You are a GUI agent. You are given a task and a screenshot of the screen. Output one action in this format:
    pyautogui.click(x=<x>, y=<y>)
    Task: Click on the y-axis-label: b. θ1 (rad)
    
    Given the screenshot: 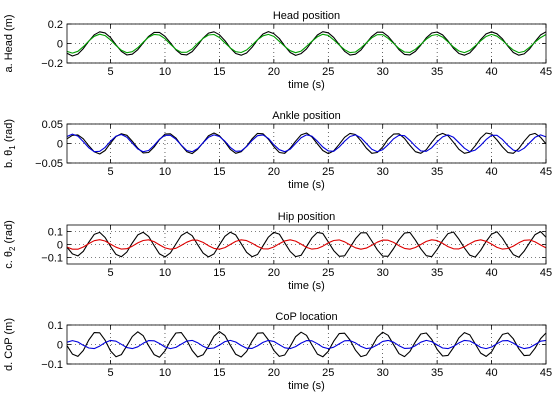 What is the action you would take?
    pyautogui.click(x=10, y=143)
    